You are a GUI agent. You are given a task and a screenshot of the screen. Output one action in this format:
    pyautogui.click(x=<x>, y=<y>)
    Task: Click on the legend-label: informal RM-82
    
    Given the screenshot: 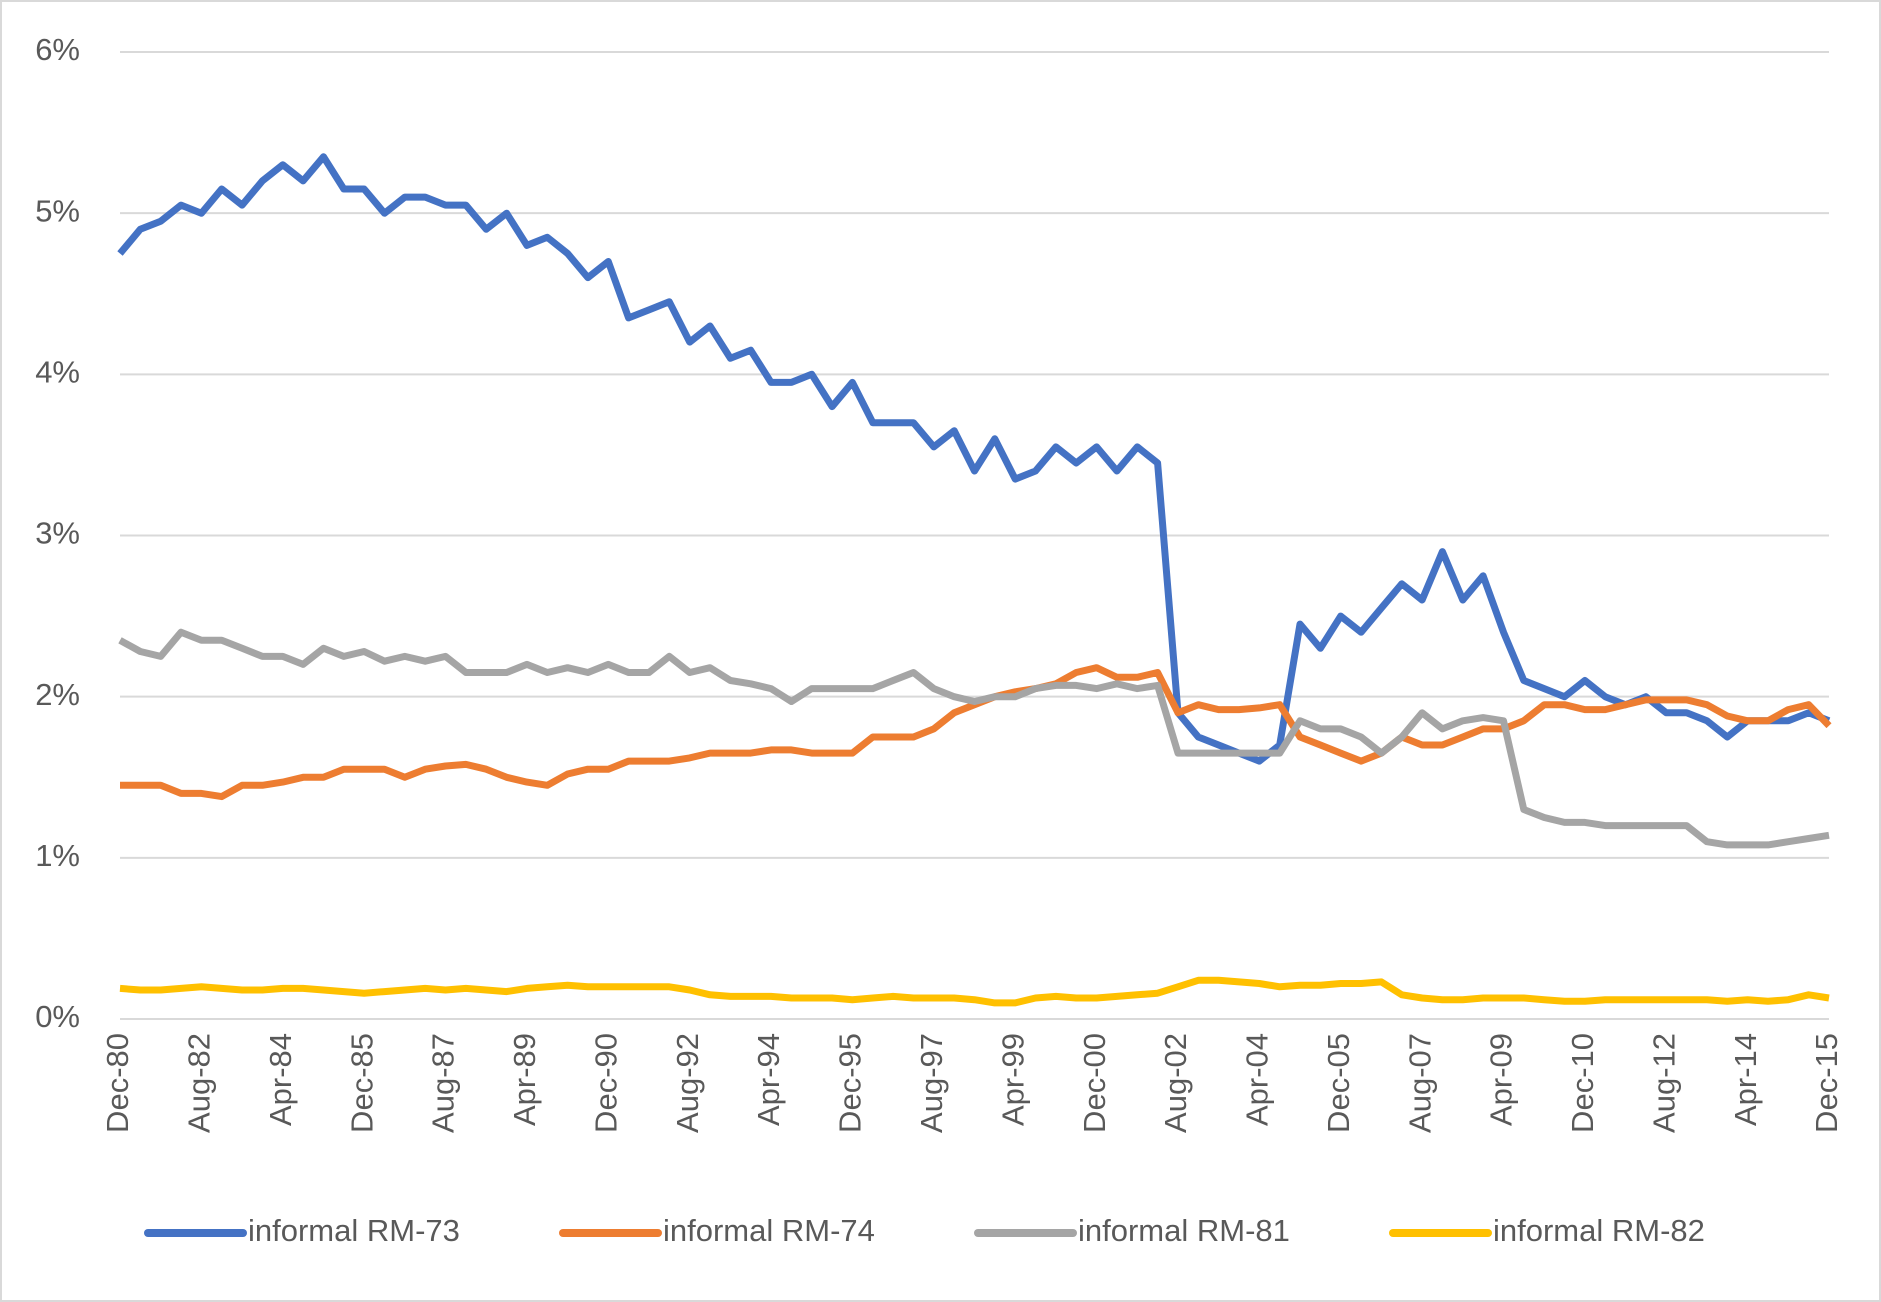 What is the action you would take?
    pyautogui.click(x=1599, y=1230)
    